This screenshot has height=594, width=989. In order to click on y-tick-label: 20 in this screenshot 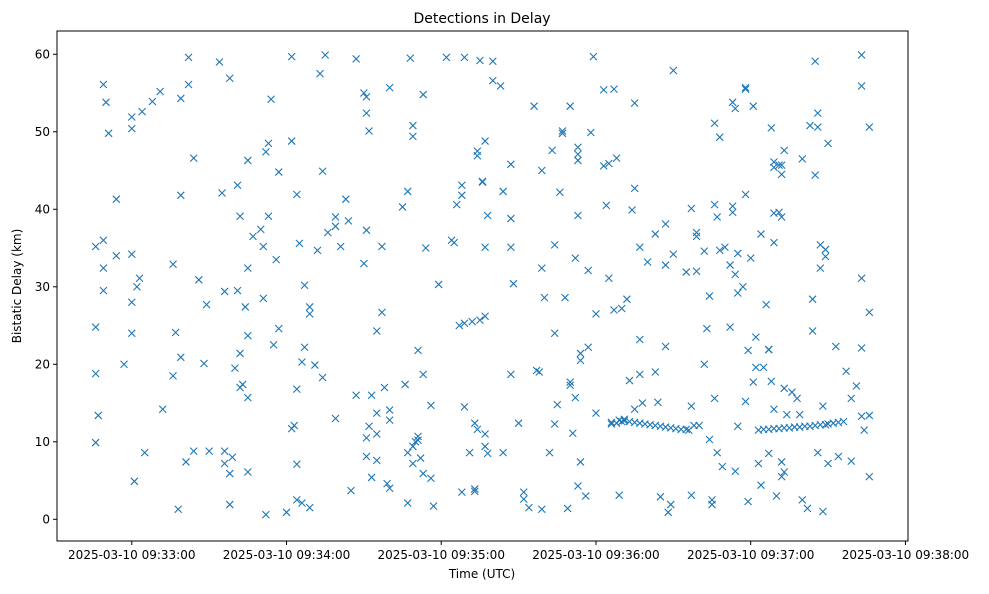, I will do `click(42, 364)`.